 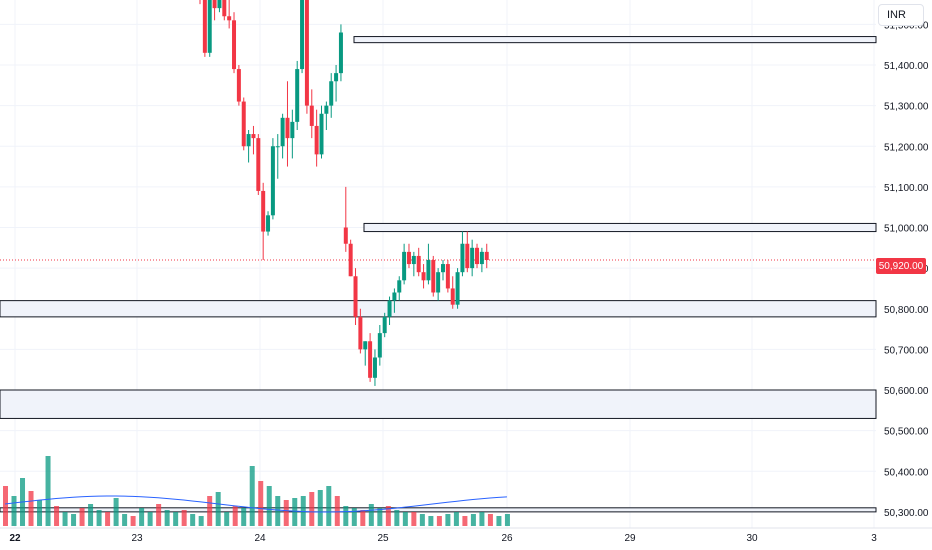 What do you see at coordinates (906, 350) in the screenshot?
I see `y-tick-label: 50,700.00` at bounding box center [906, 350].